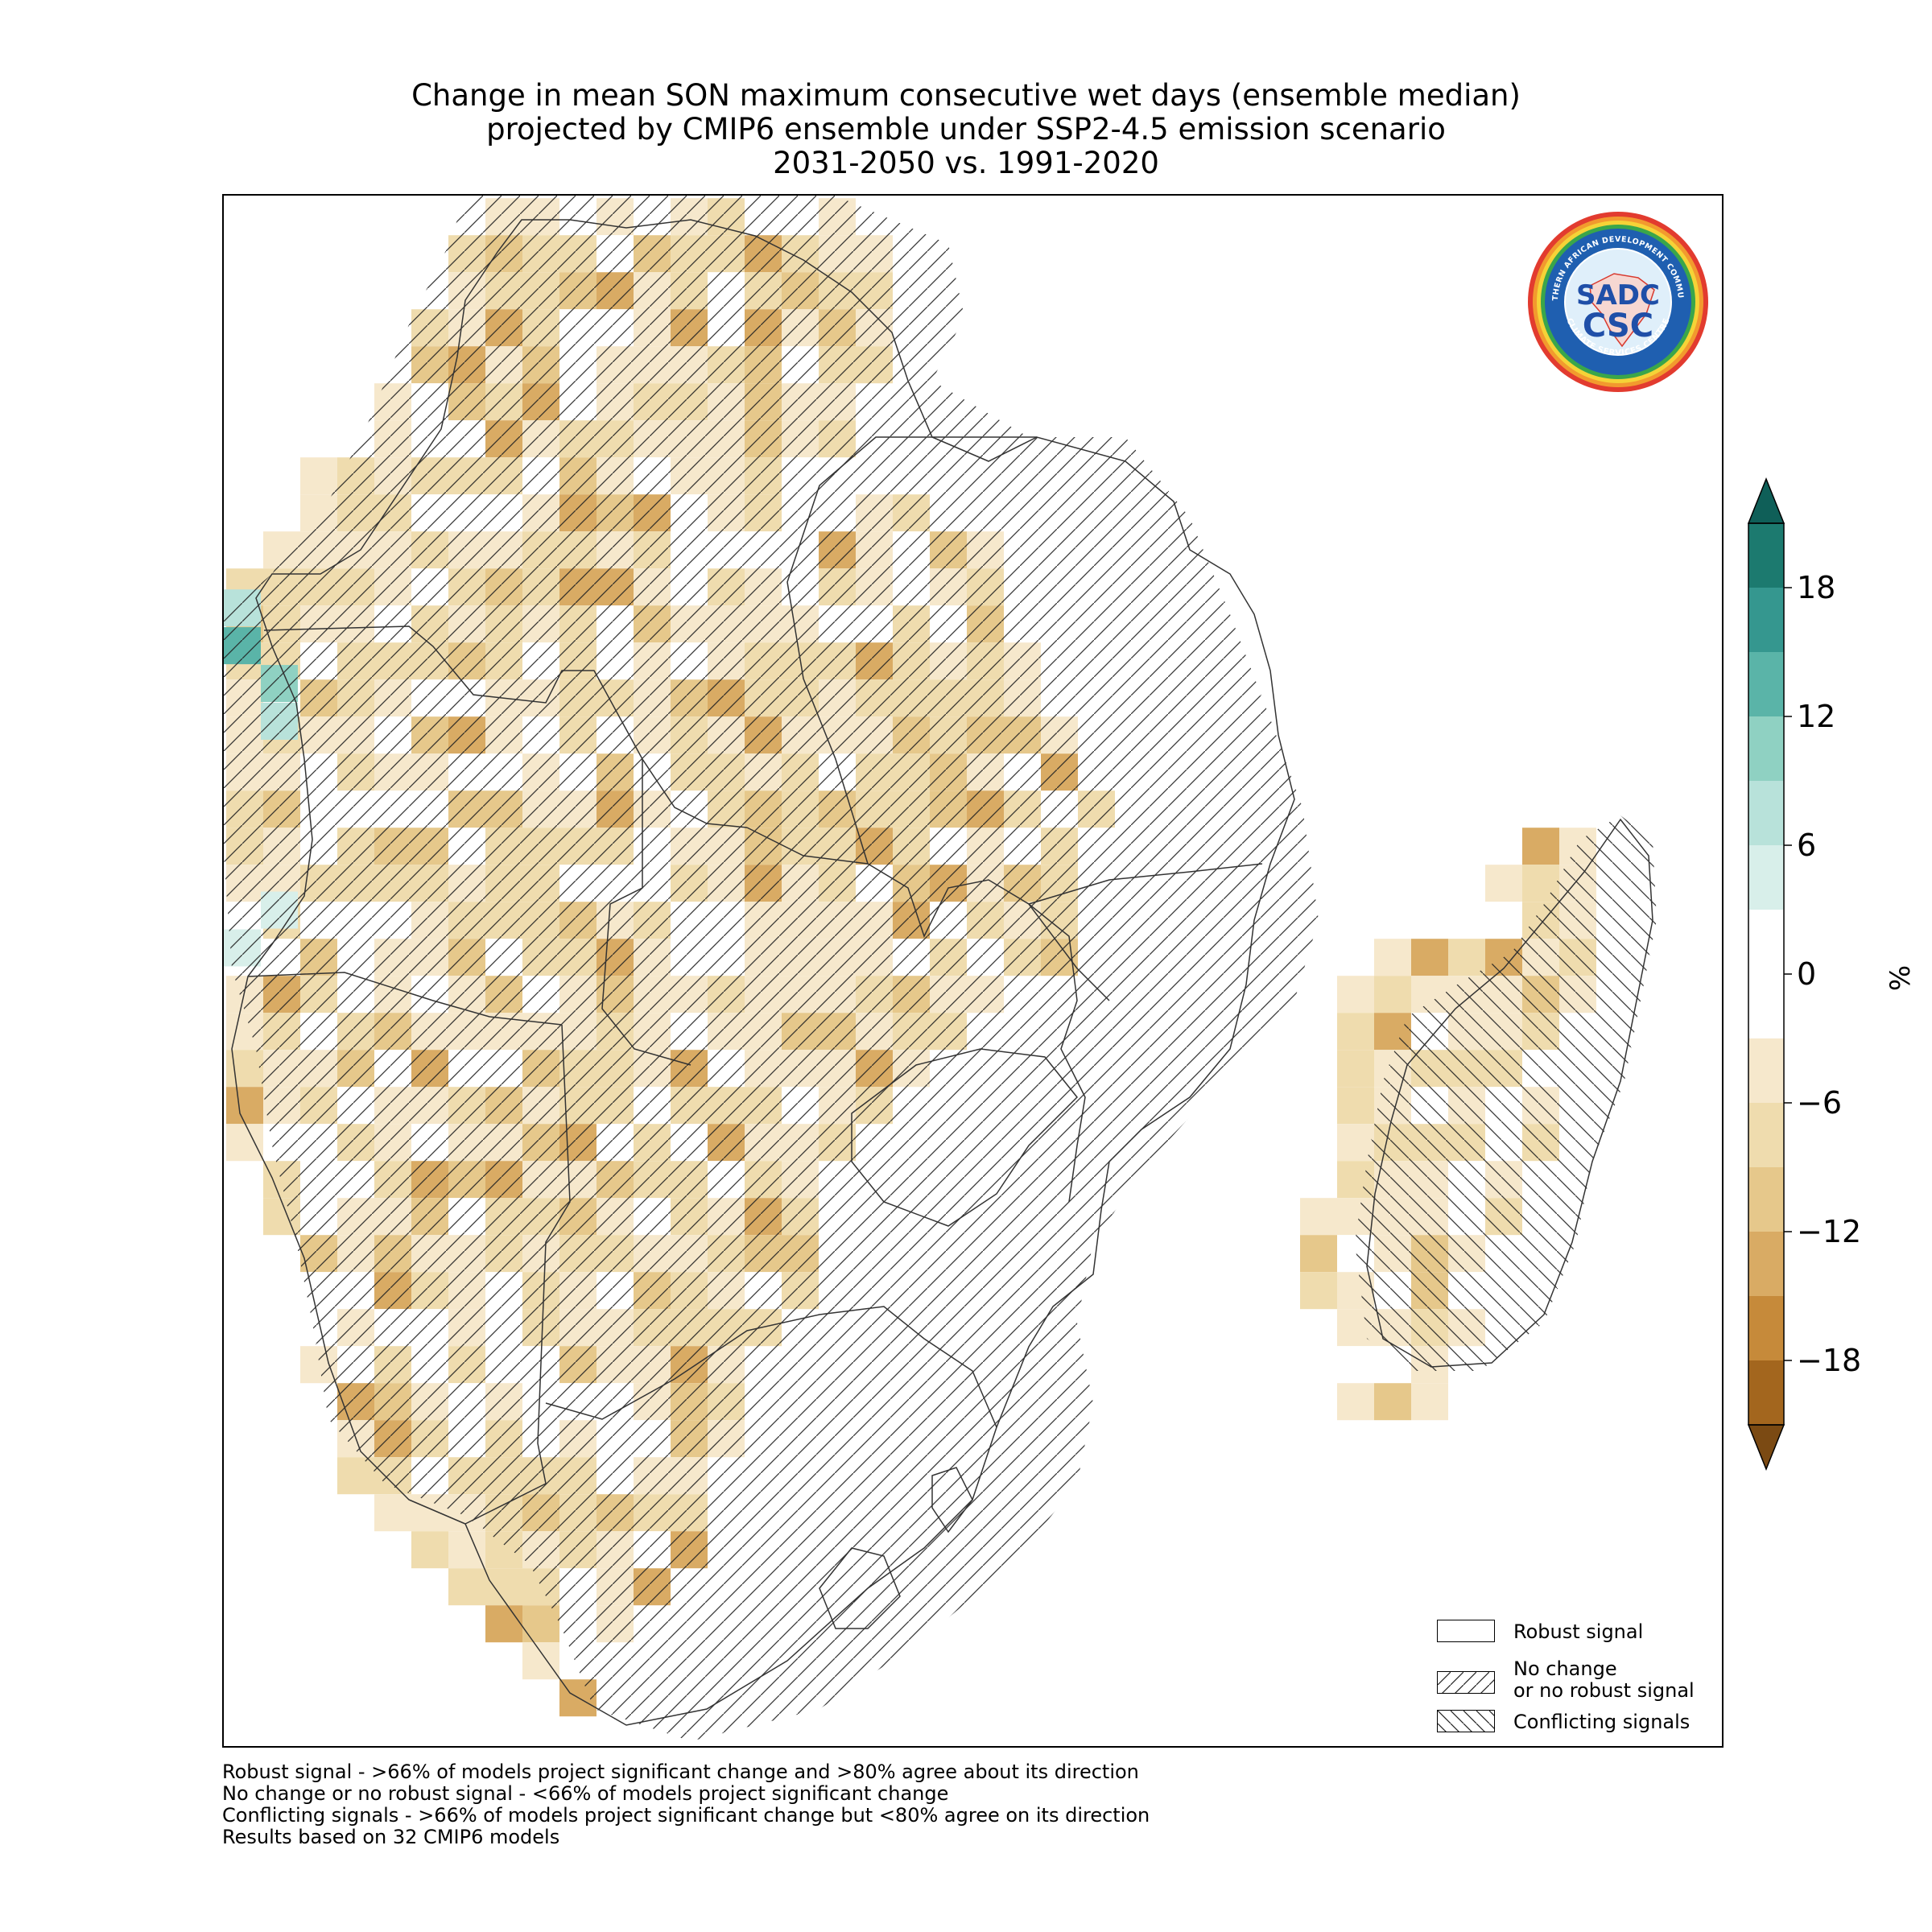 This screenshot has width=1932, height=1932. I want to click on africa-outline-icon, so click(1622, 310).